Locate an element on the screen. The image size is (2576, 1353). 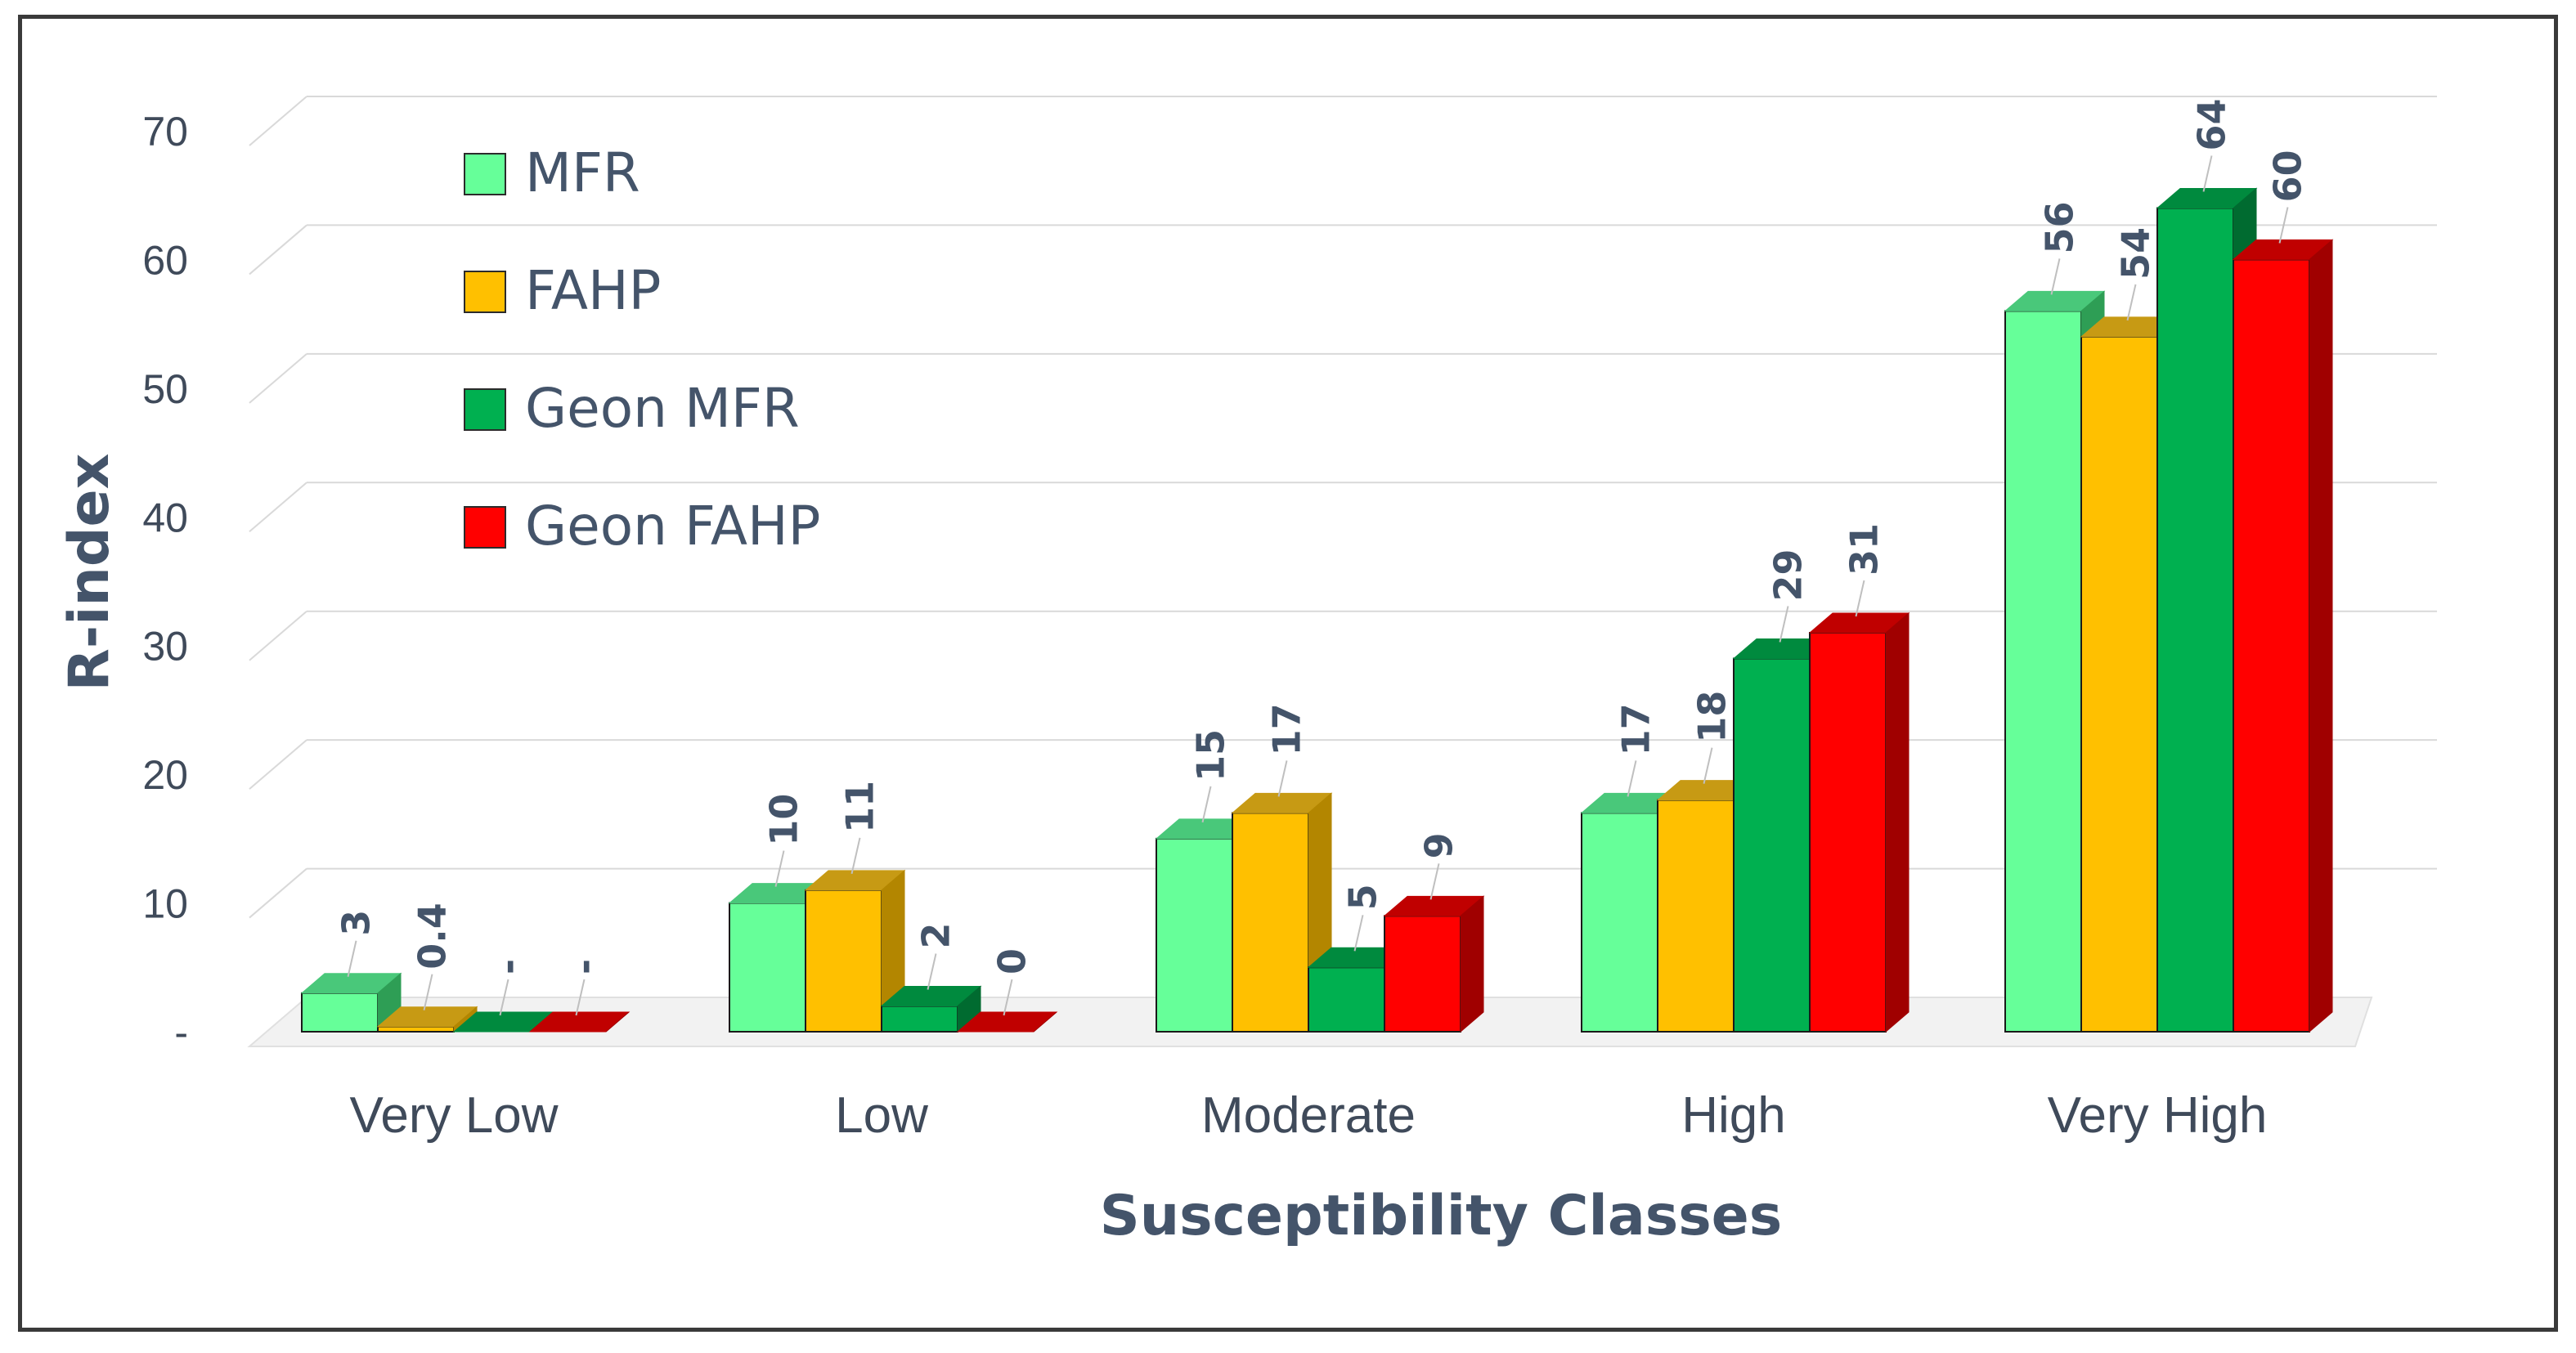
bar-fahp is located at coordinates (427, 1019).